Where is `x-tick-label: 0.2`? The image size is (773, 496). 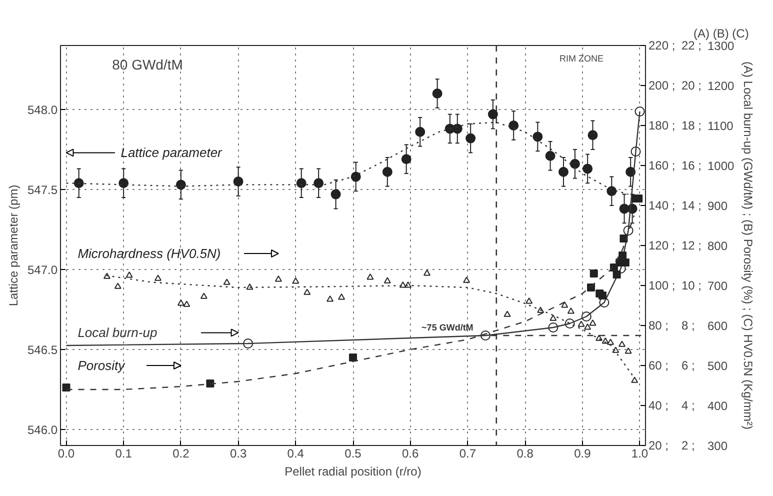
x-tick-label: 0.2 is located at coordinates (181, 453).